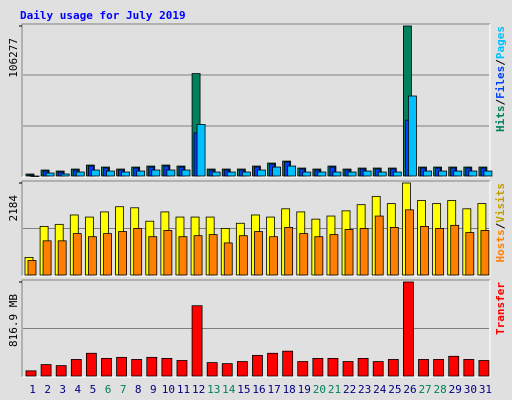 This screenshot has width=512, height=400. What do you see at coordinates (394, 389) in the screenshot?
I see `x-tick-label: 25` at bounding box center [394, 389].